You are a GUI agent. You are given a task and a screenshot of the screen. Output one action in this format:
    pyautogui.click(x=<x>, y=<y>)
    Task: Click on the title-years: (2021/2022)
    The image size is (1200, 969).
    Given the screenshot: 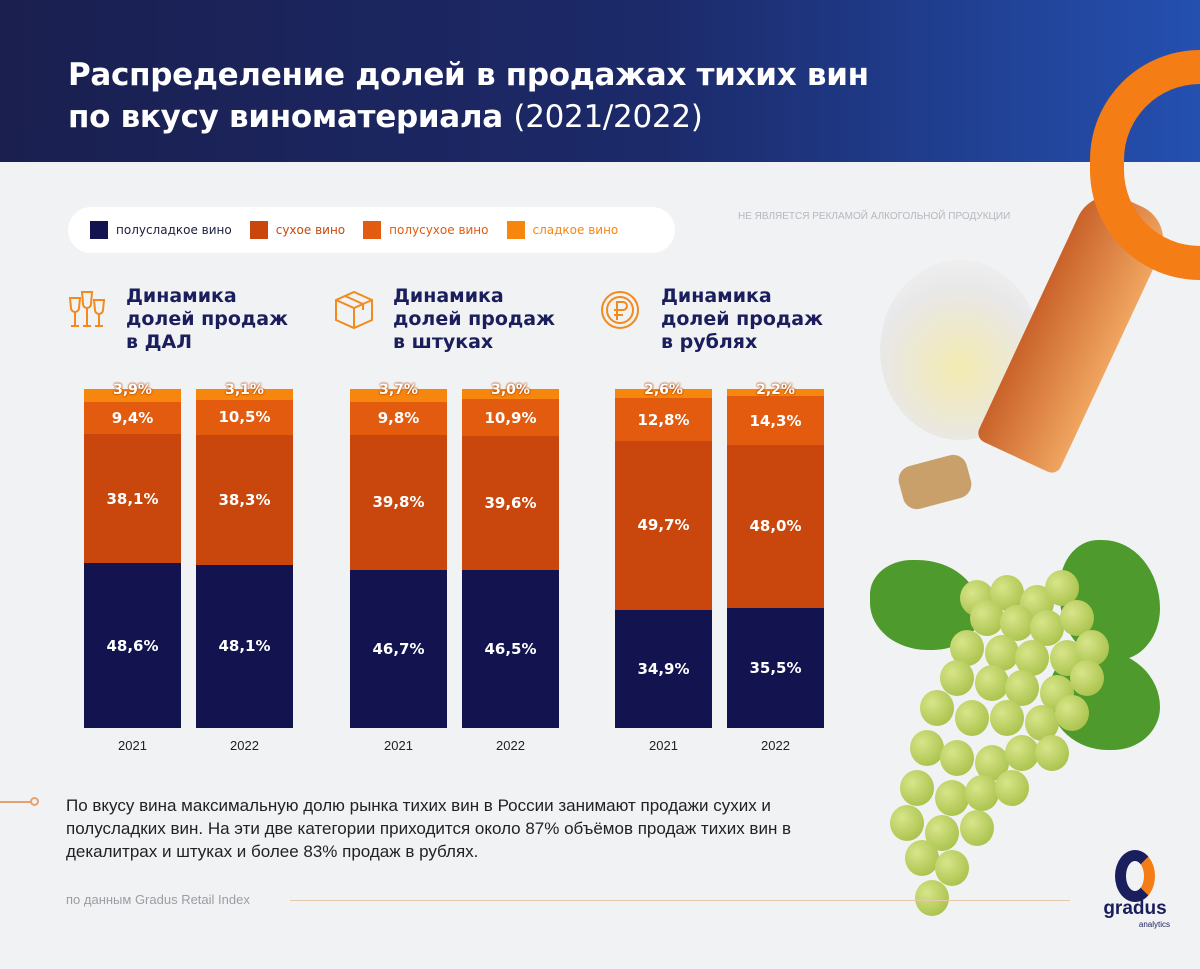 What is the action you would take?
    pyautogui.click(x=608, y=117)
    